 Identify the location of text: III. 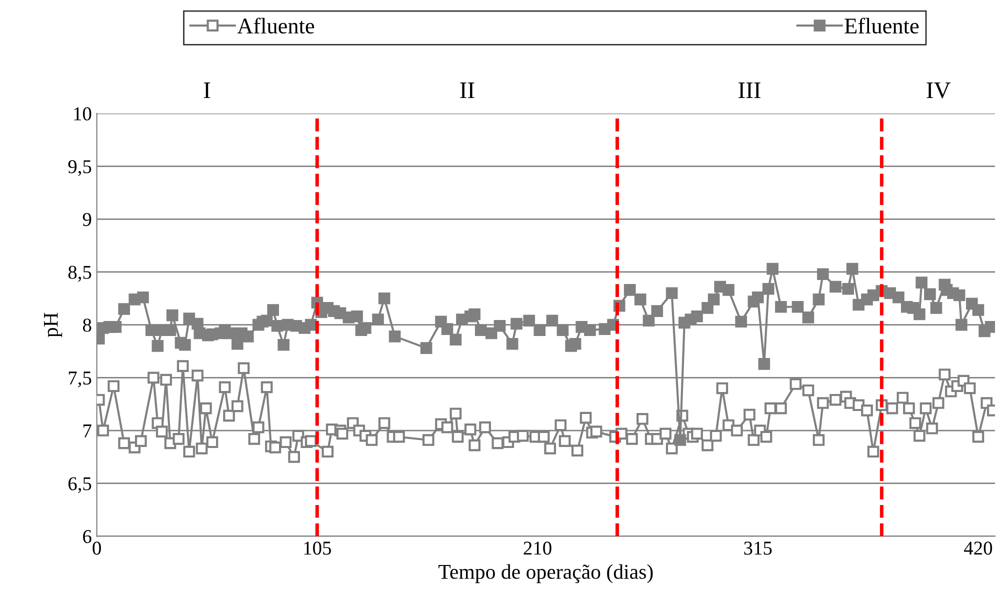
(749, 90).